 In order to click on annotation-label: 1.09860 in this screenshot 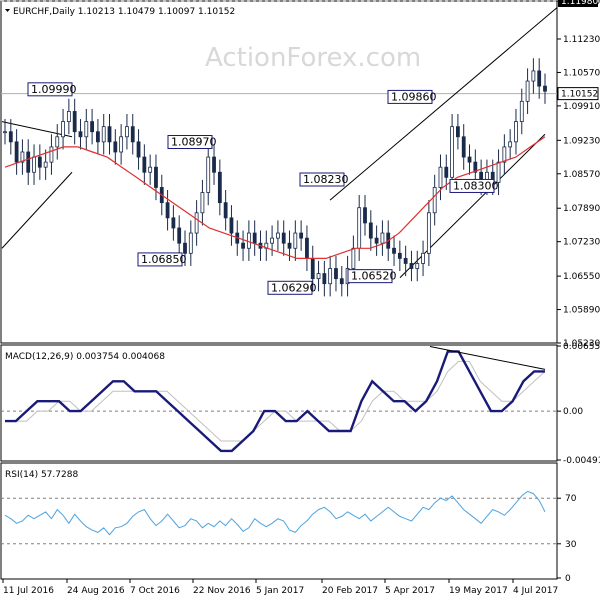, I will do `click(414, 96)`.